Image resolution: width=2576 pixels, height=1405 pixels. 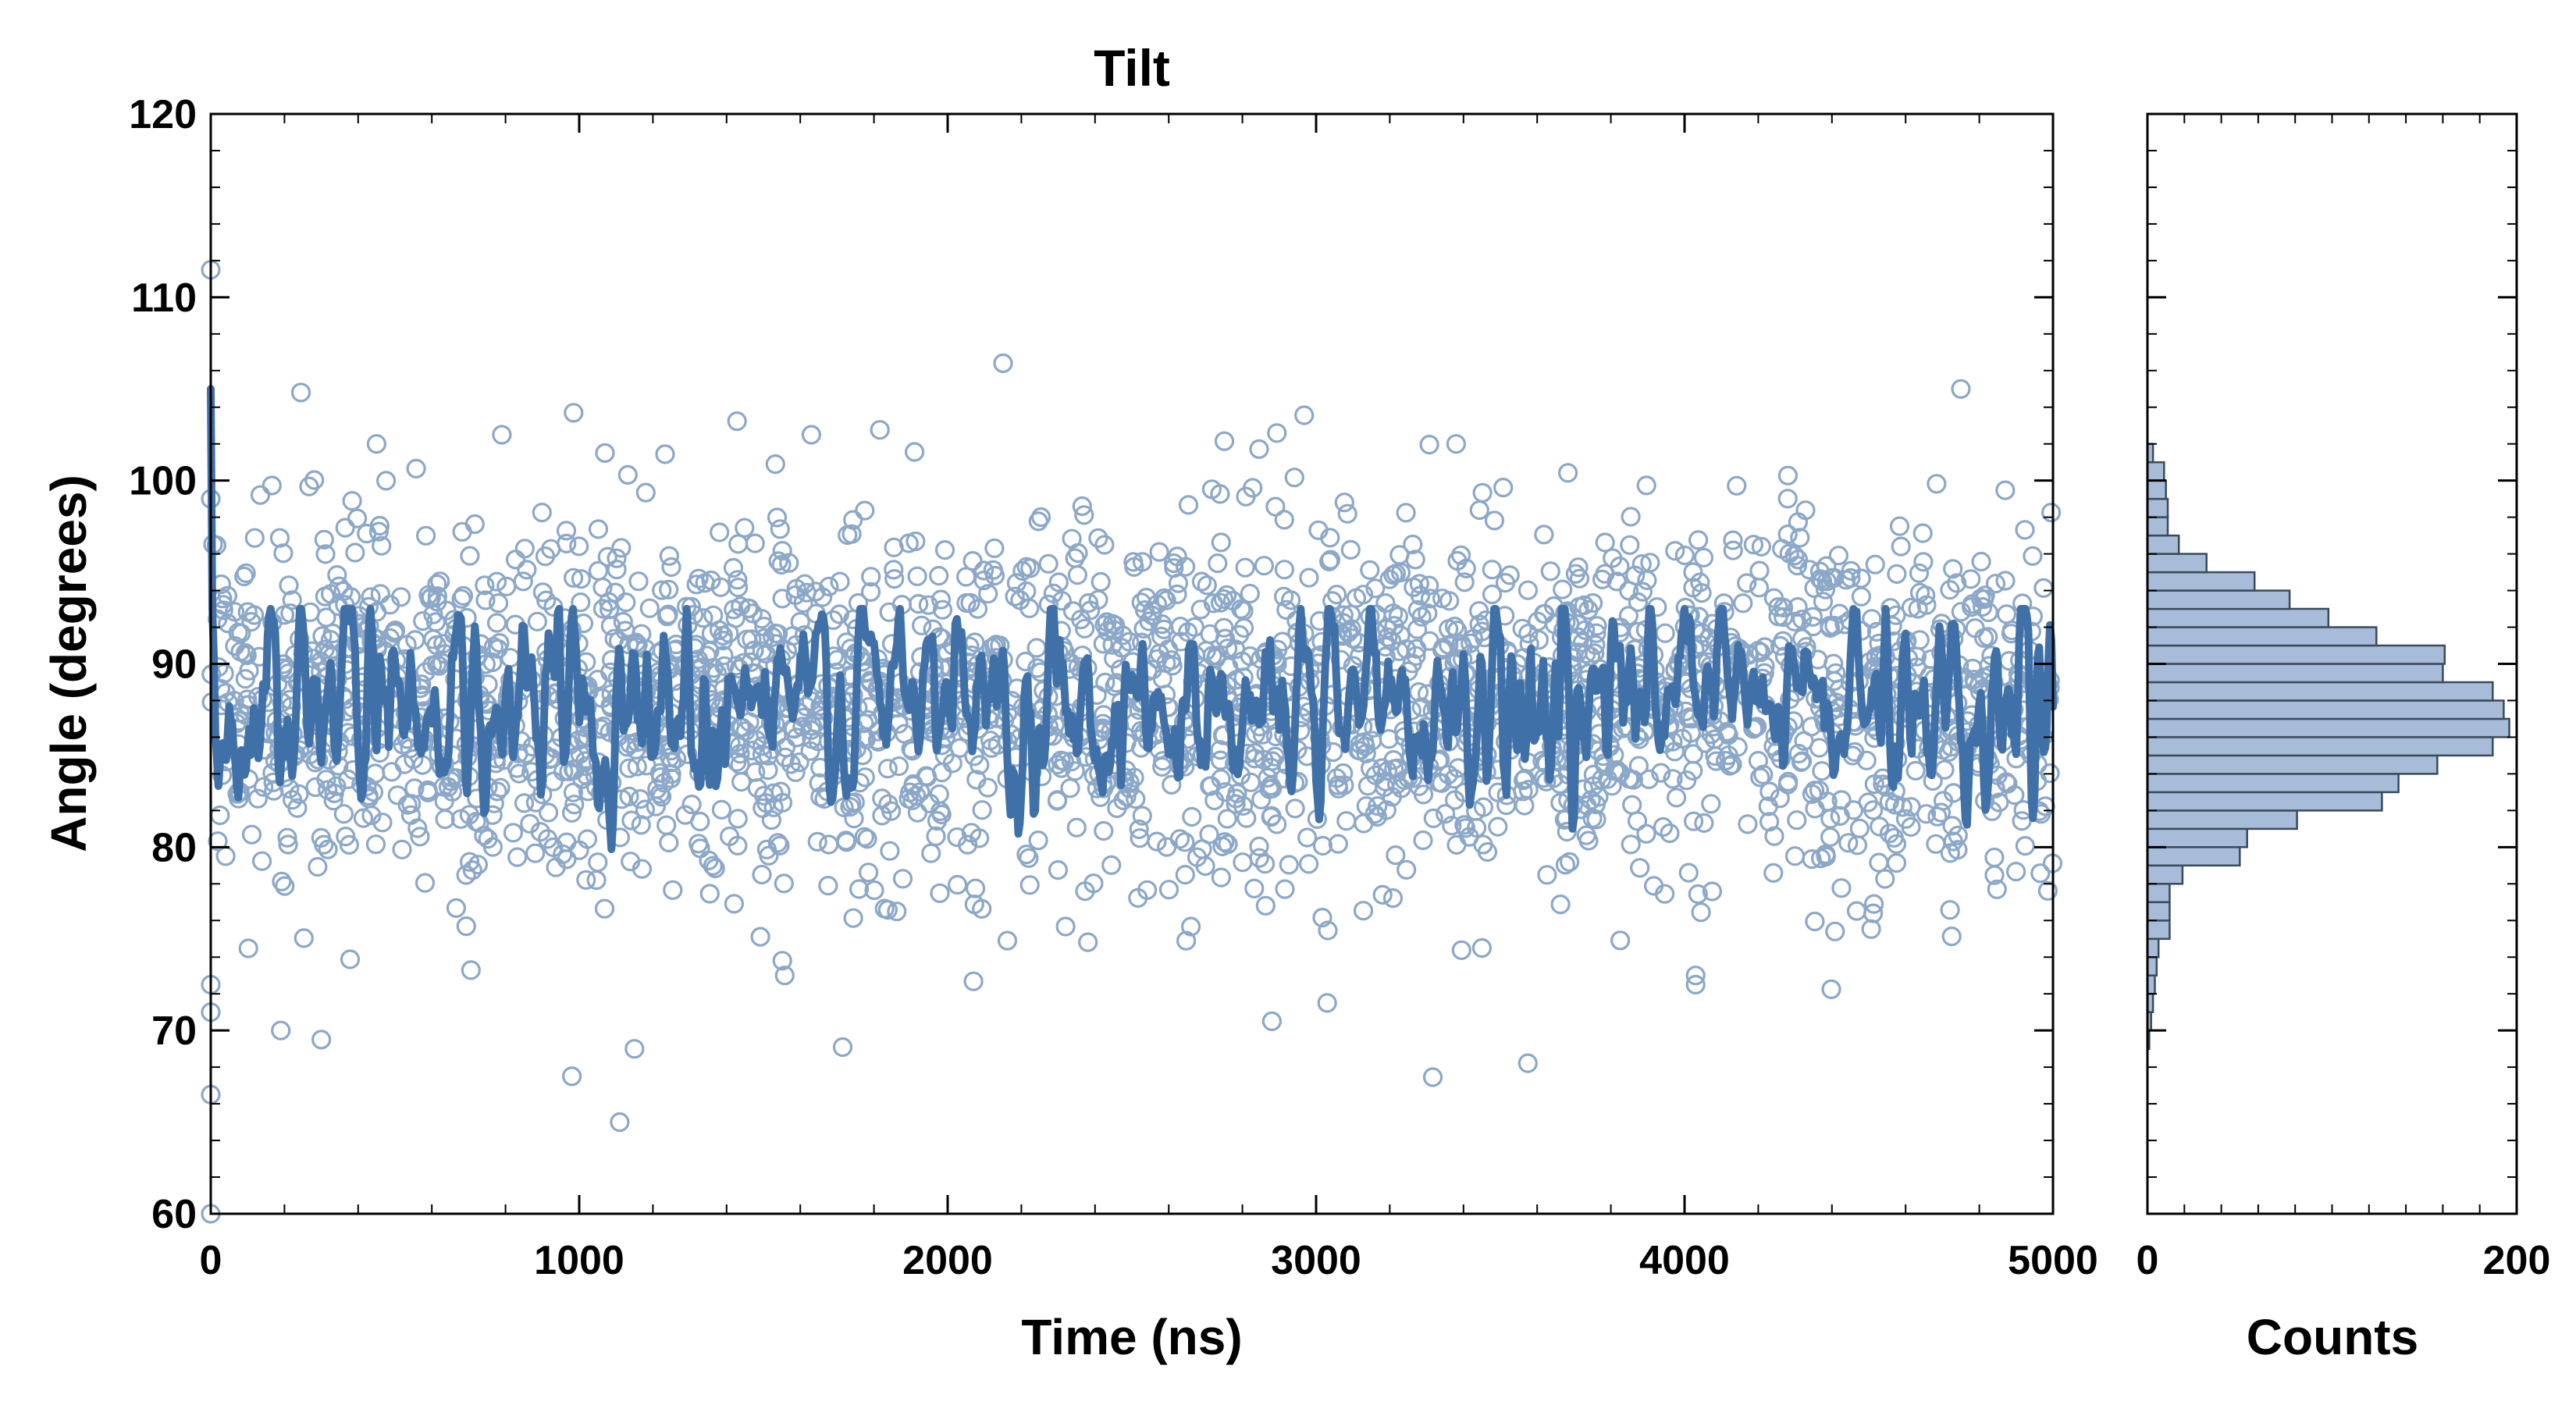 I want to click on histogram-x-tick-label: 200, so click(x=2517, y=1260).